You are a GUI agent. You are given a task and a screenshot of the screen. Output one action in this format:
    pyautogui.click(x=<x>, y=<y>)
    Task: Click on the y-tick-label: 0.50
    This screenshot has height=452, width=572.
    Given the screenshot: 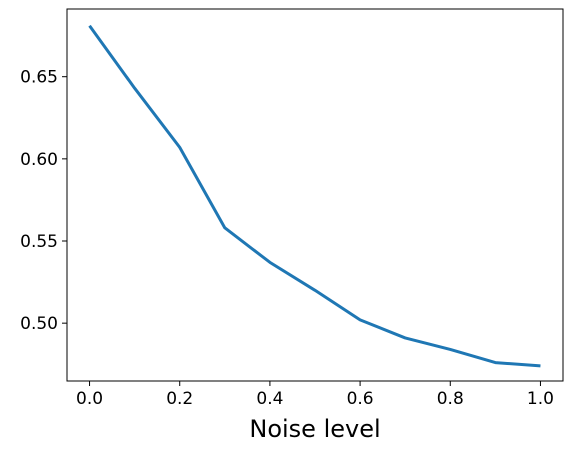 What is the action you would take?
    pyautogui.click(x=39, y=324)
    